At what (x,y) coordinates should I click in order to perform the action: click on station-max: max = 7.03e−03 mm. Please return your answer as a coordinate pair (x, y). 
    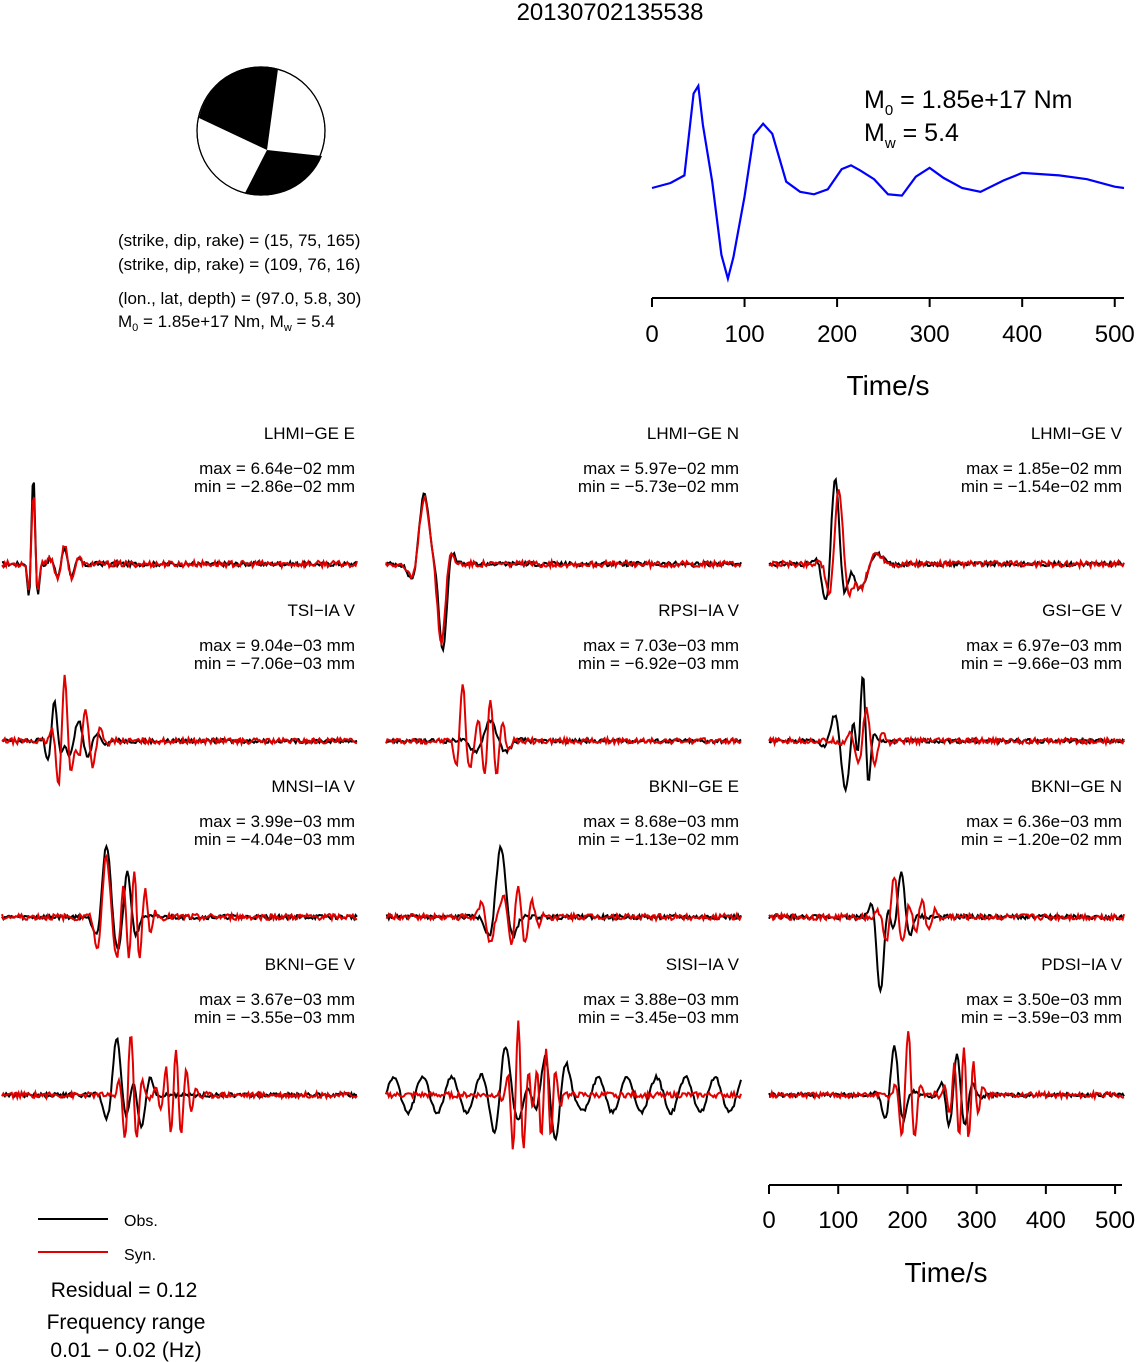
    Looking at the image, I should click on (661, 645).